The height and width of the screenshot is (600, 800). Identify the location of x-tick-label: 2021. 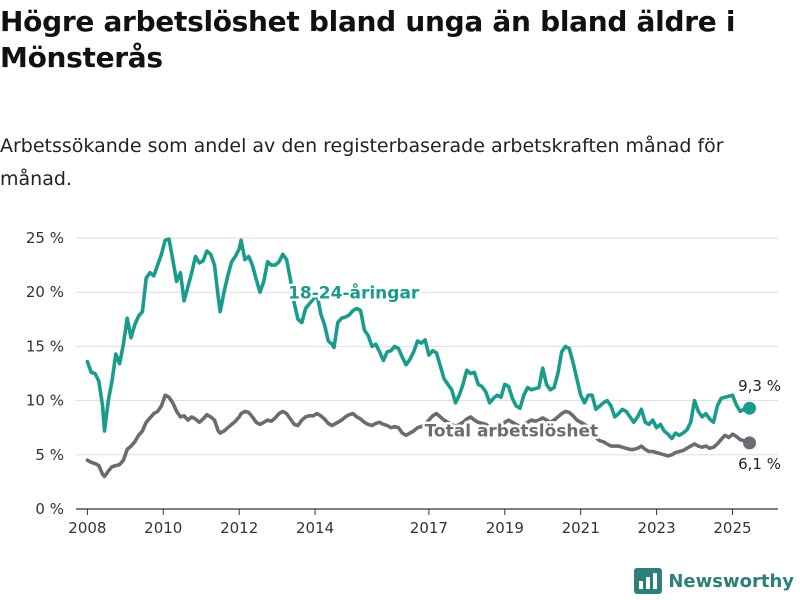
(581, 528).